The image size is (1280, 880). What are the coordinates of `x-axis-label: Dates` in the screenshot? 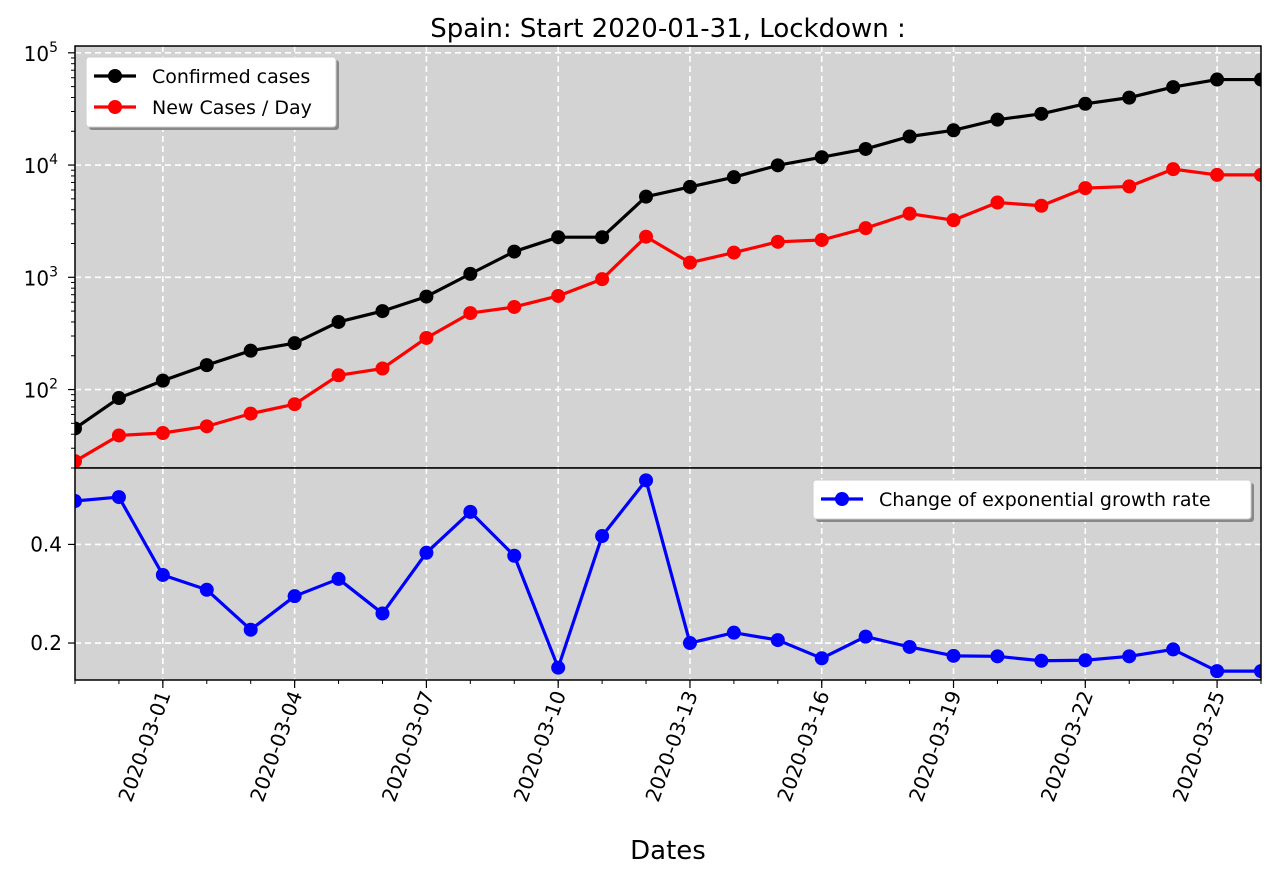 It's located at (668, 851).